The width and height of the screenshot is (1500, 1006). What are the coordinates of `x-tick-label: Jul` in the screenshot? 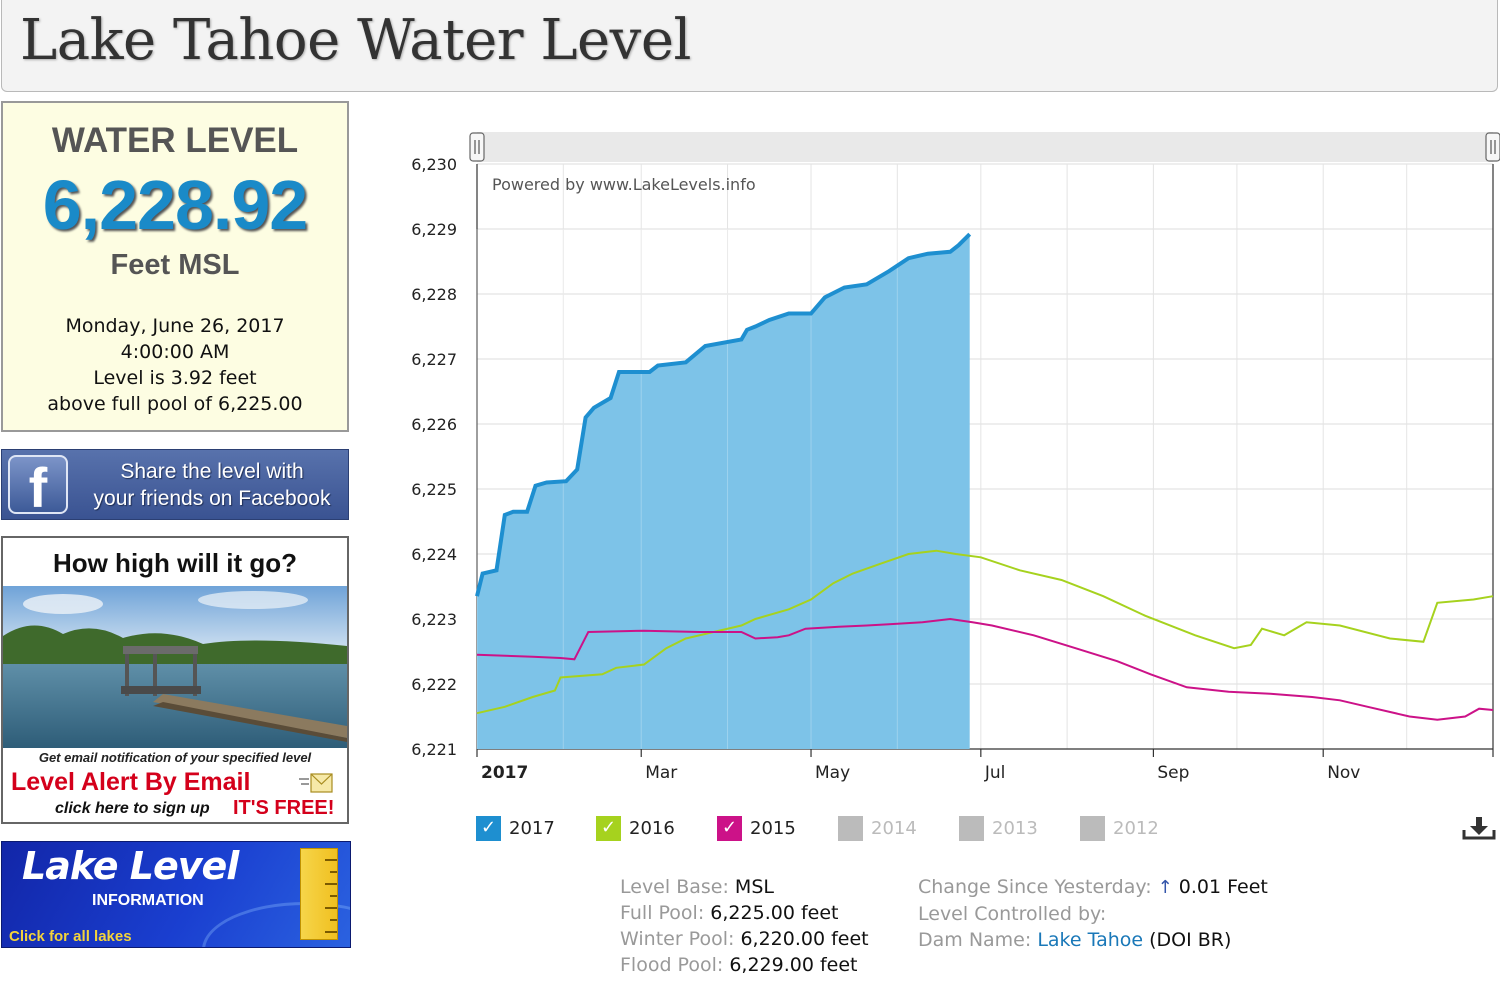 It's located at (995, 773).